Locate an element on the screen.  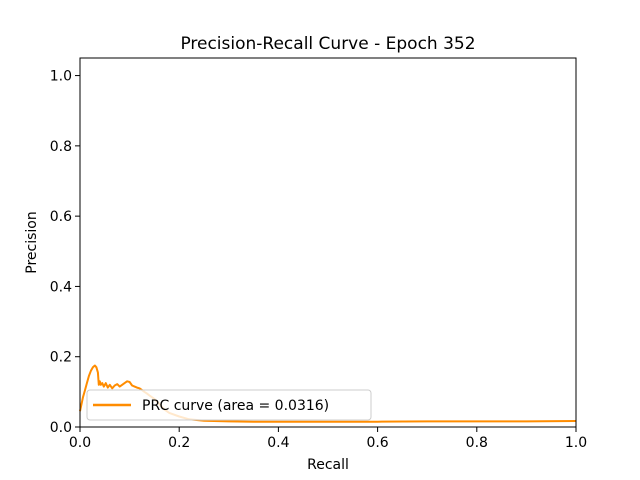
y-axis-label: Precision is located at coordinates (32, 242).